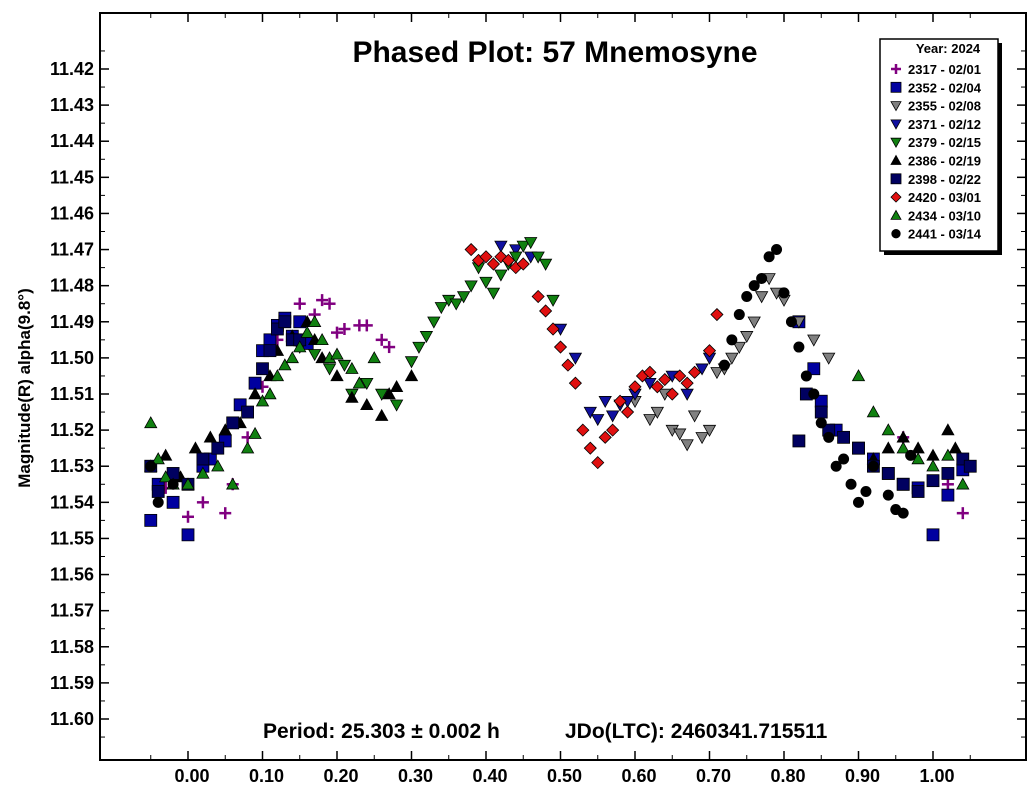  What do you see at coordinates (72, 141) in the screenshot?
I see `y-tick-label: 11.44` at bounding box center [72, 141].